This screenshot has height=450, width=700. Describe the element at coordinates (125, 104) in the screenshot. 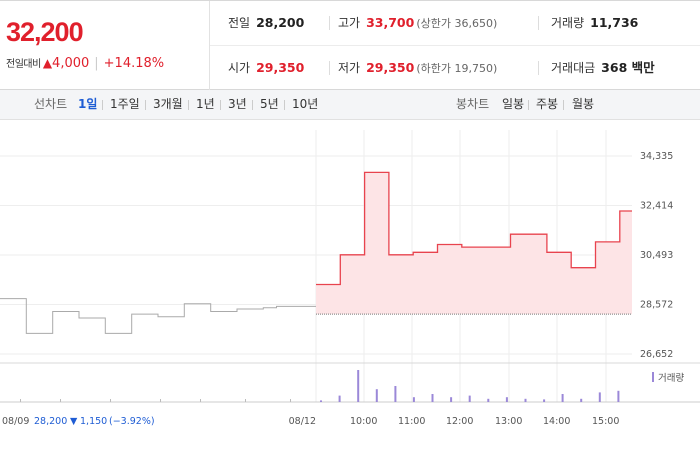

I see `period-1w: 1주일` at that location.